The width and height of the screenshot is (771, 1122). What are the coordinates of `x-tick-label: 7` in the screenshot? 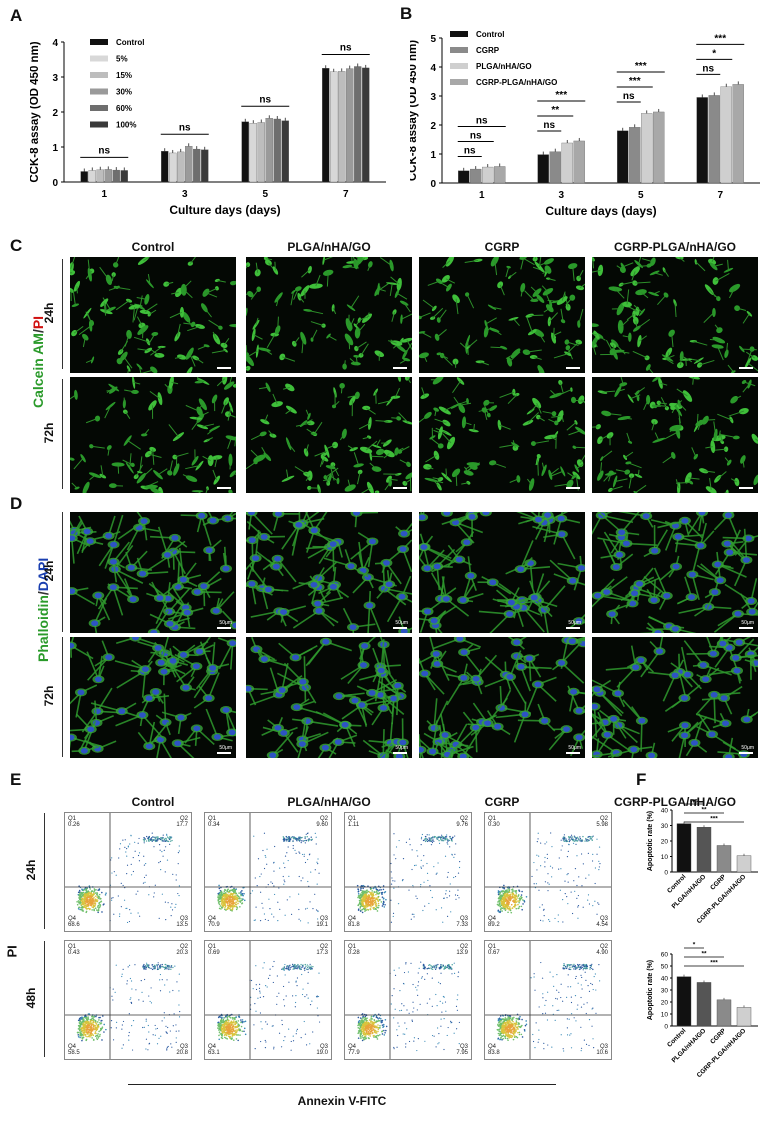 It's located at (720, 195).